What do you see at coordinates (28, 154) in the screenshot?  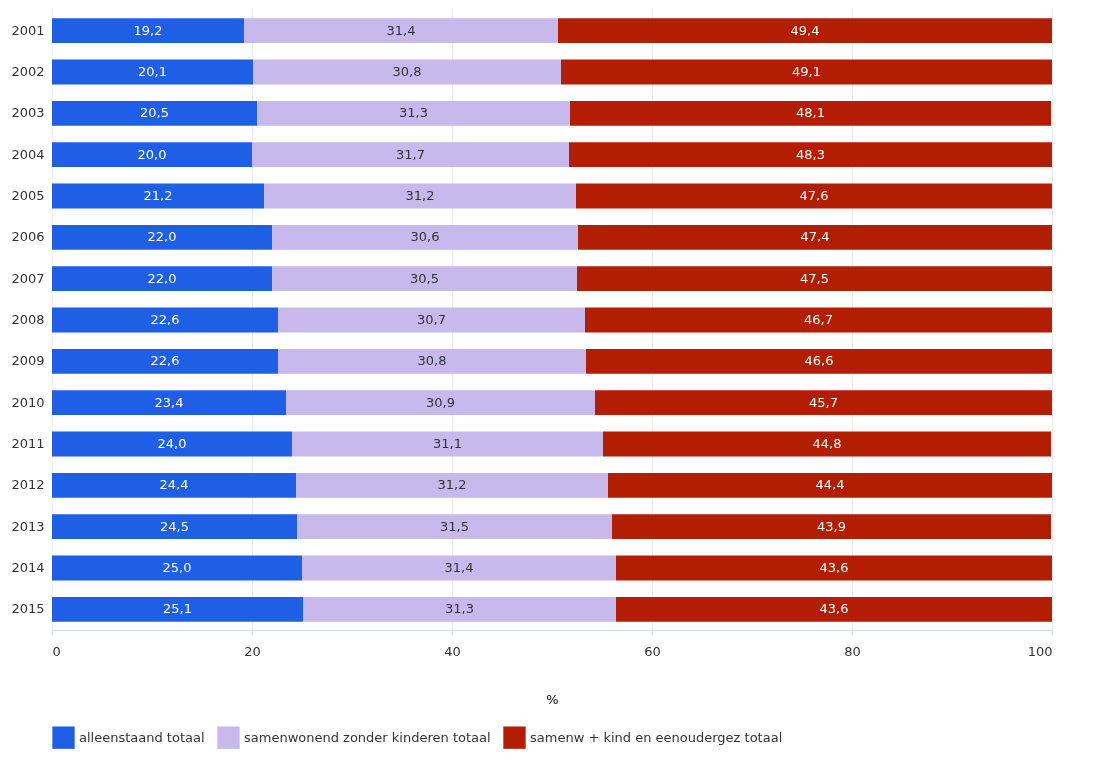 I see `y-tick-label: 2004` at bounding box center [28, 154].